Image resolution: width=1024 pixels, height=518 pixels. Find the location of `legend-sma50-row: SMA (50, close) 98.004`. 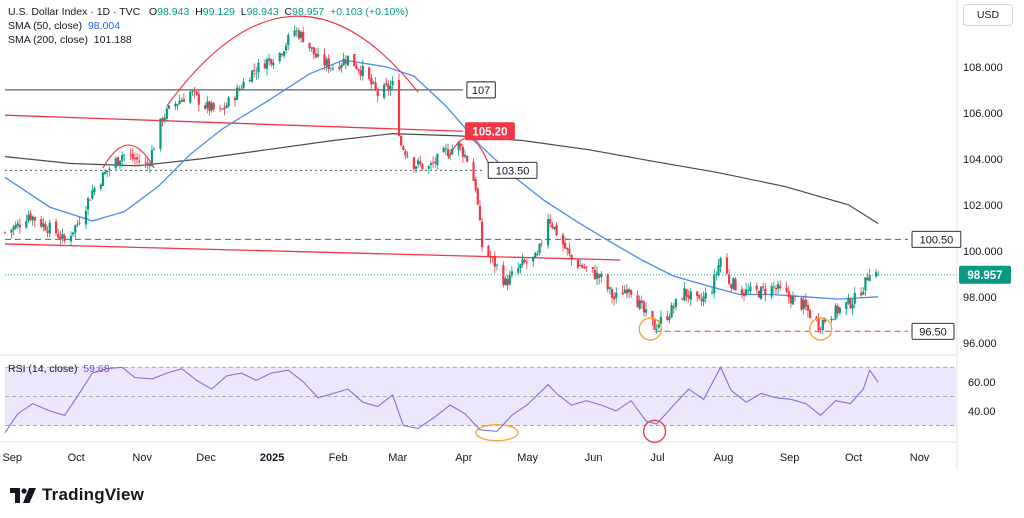

legend-sma50-row: SMA (50, close) 98.004 is located at coordinates (208, 26).